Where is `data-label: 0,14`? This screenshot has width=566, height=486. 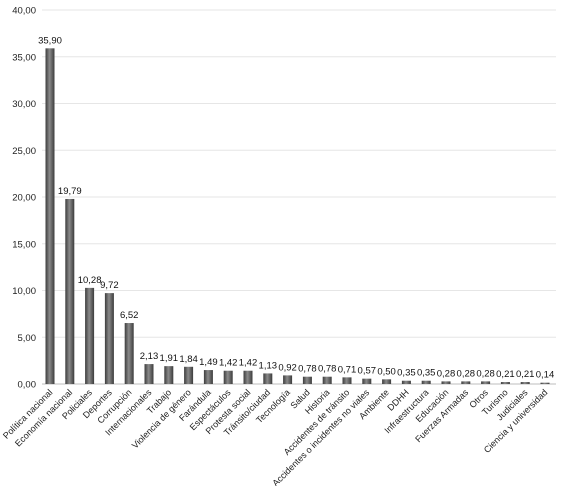 data-label: 0,14 is located at coordinates (545, 375).